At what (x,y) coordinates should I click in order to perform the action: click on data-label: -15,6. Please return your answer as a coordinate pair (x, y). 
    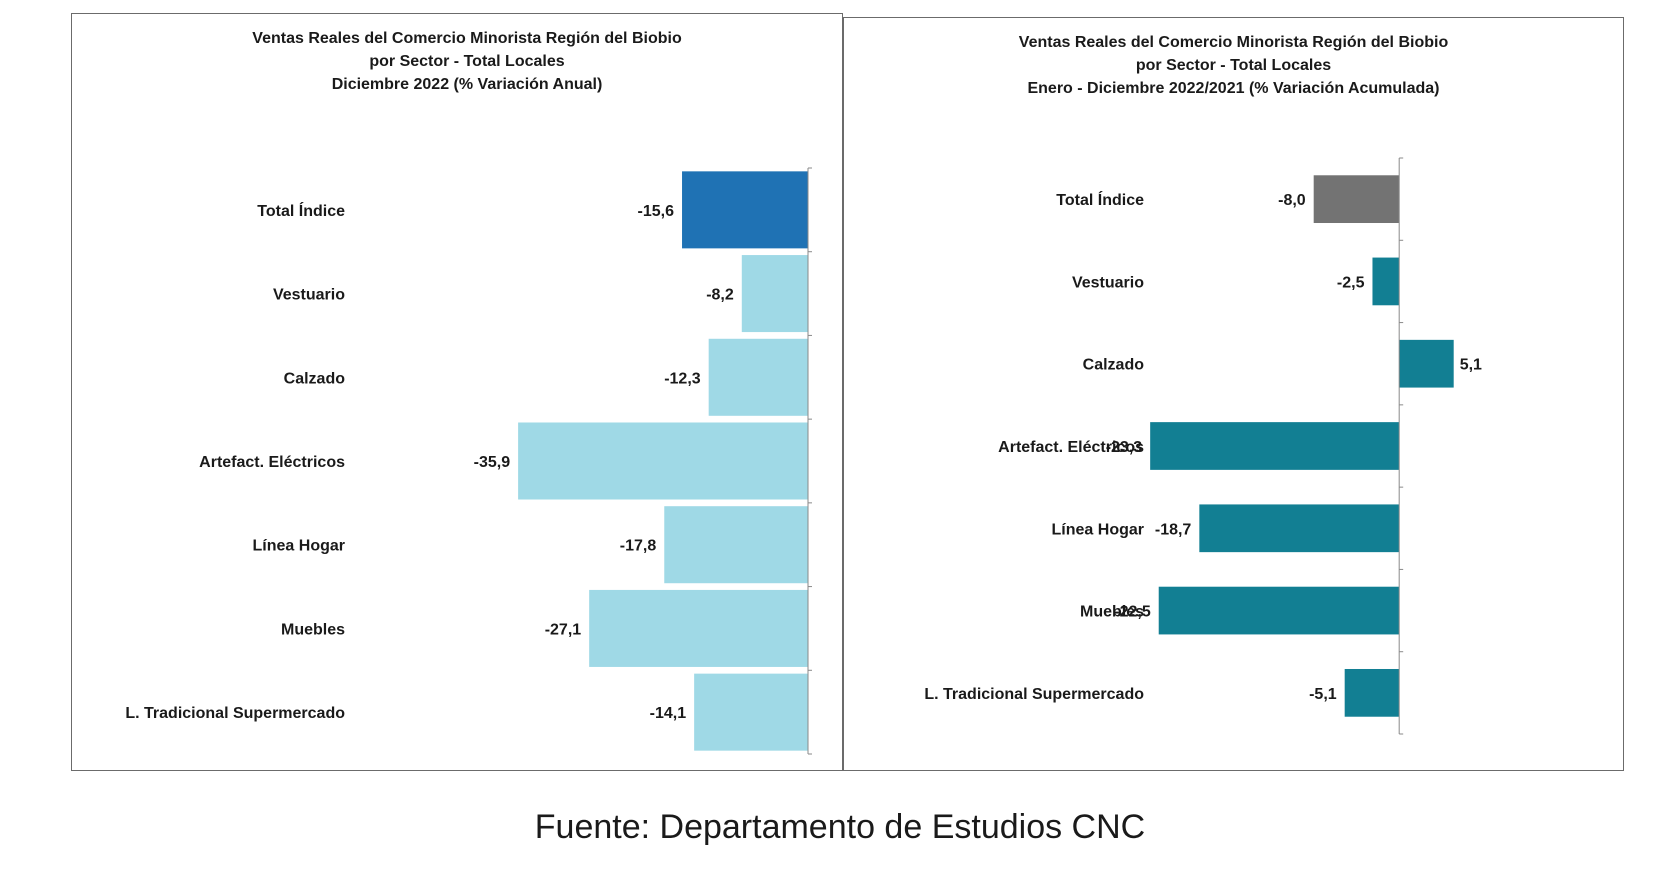
    Looking at the image, I should click on (656, 211).